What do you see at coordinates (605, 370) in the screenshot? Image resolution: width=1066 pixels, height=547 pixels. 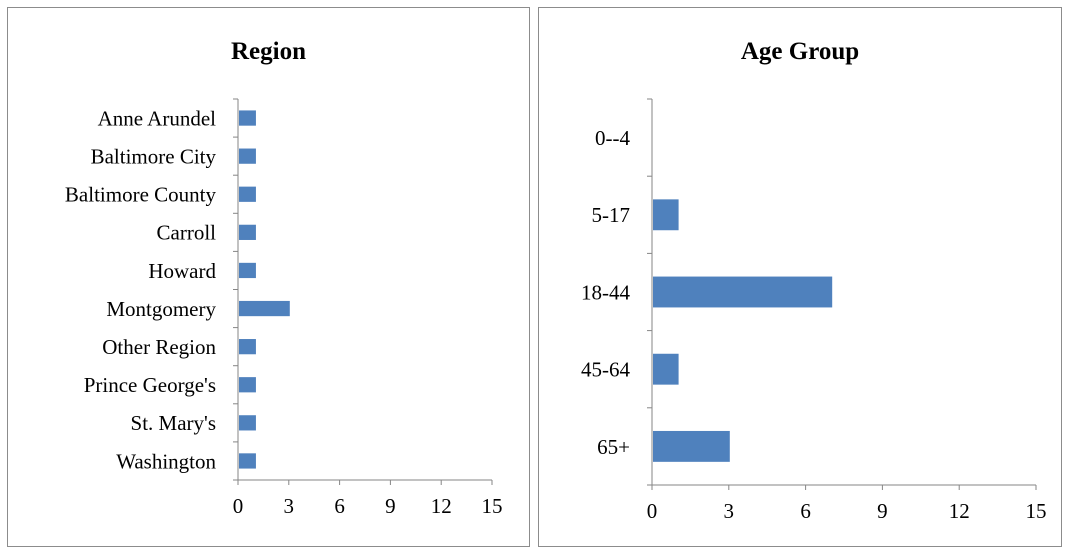 I see `category-label: 45-64` at bounding box center [605, 370].